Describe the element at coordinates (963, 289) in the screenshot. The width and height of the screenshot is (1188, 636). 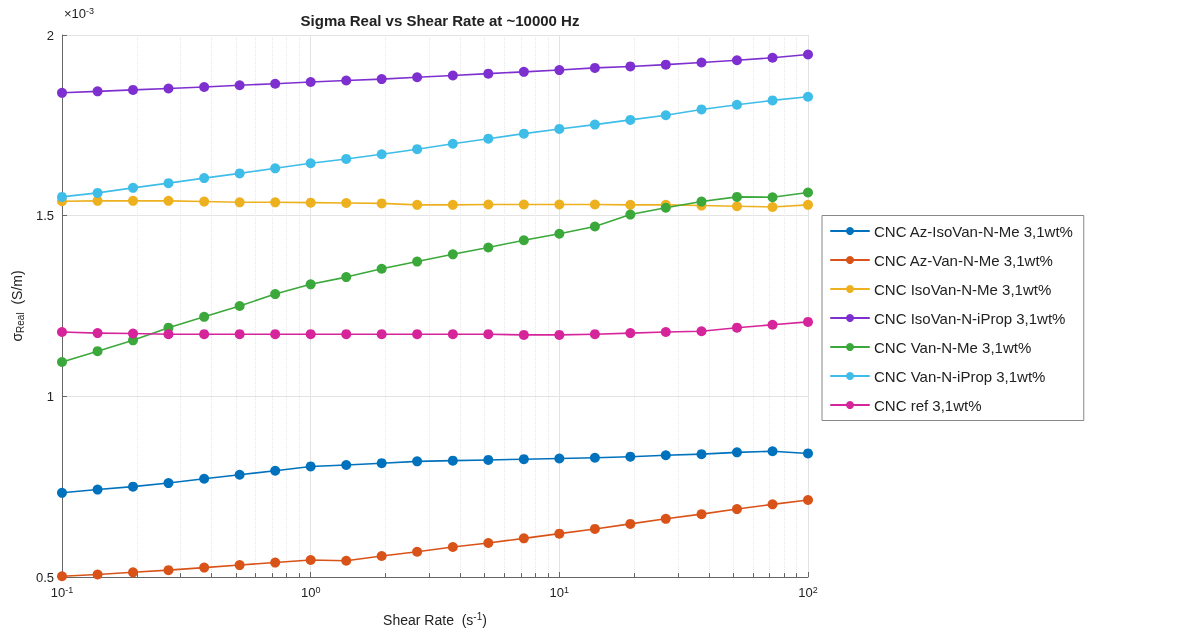
I see `legend-label: CNC IsoVan-N-Me 3,1wt%` at that location.